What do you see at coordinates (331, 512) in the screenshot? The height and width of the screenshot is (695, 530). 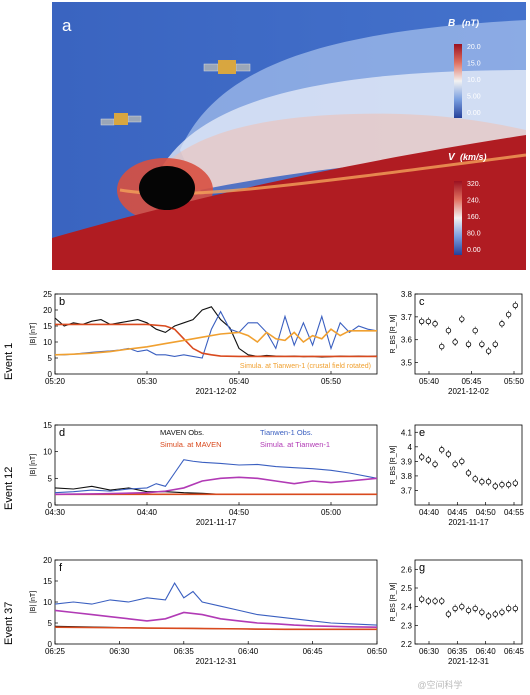 I see `x-tick-label: 05:00` at bounding box center [331, 512].